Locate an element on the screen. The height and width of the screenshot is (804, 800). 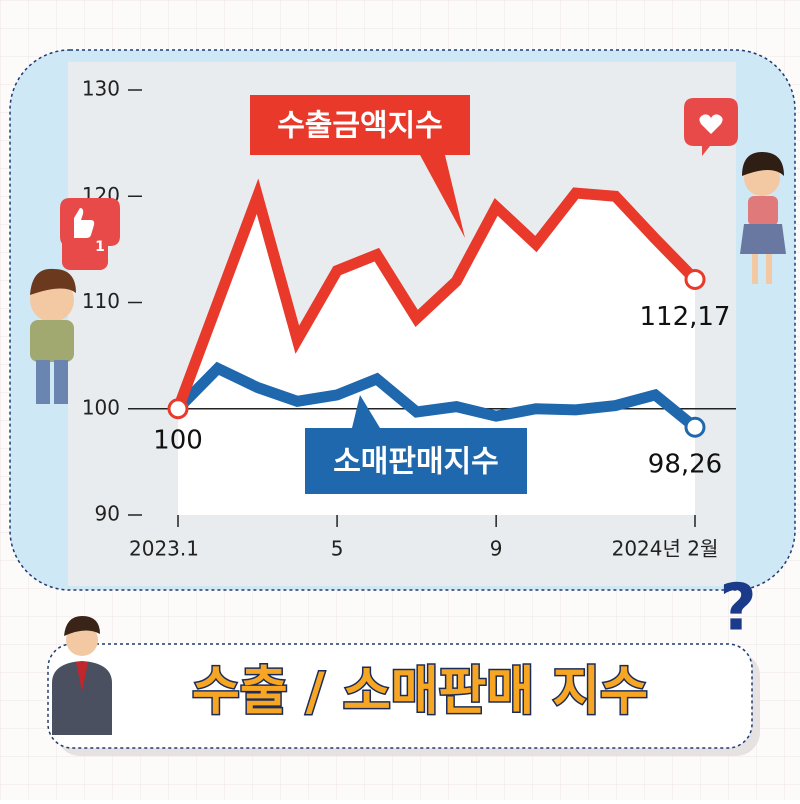
girl-character is located at coordinates (735, 191).